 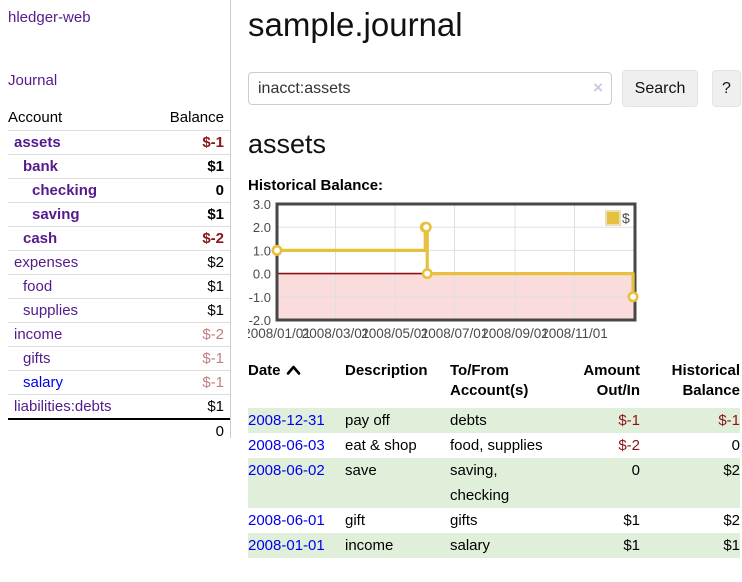 What do you see at coordinates (43, 382) in the screenshot?
I see `account-link-salary: salary` at bounding box center [43, 382].